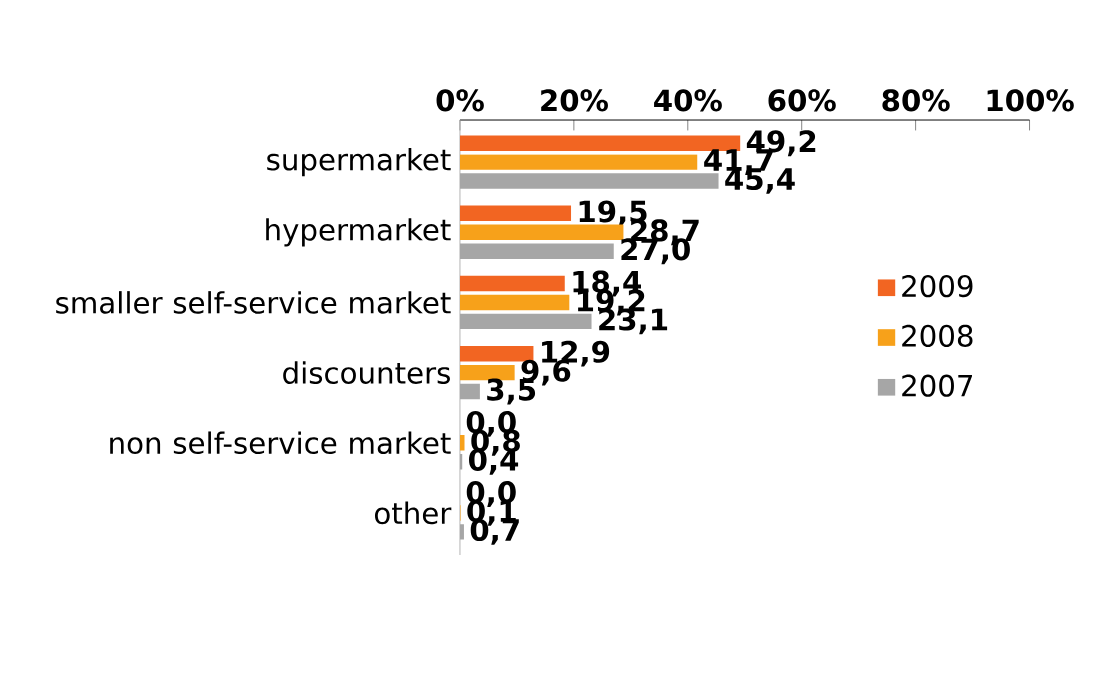  What do you see at coordinates (574, 100) in the screenshot?
I see `x-tick-label: 20%` at bounding box center [574, 100].